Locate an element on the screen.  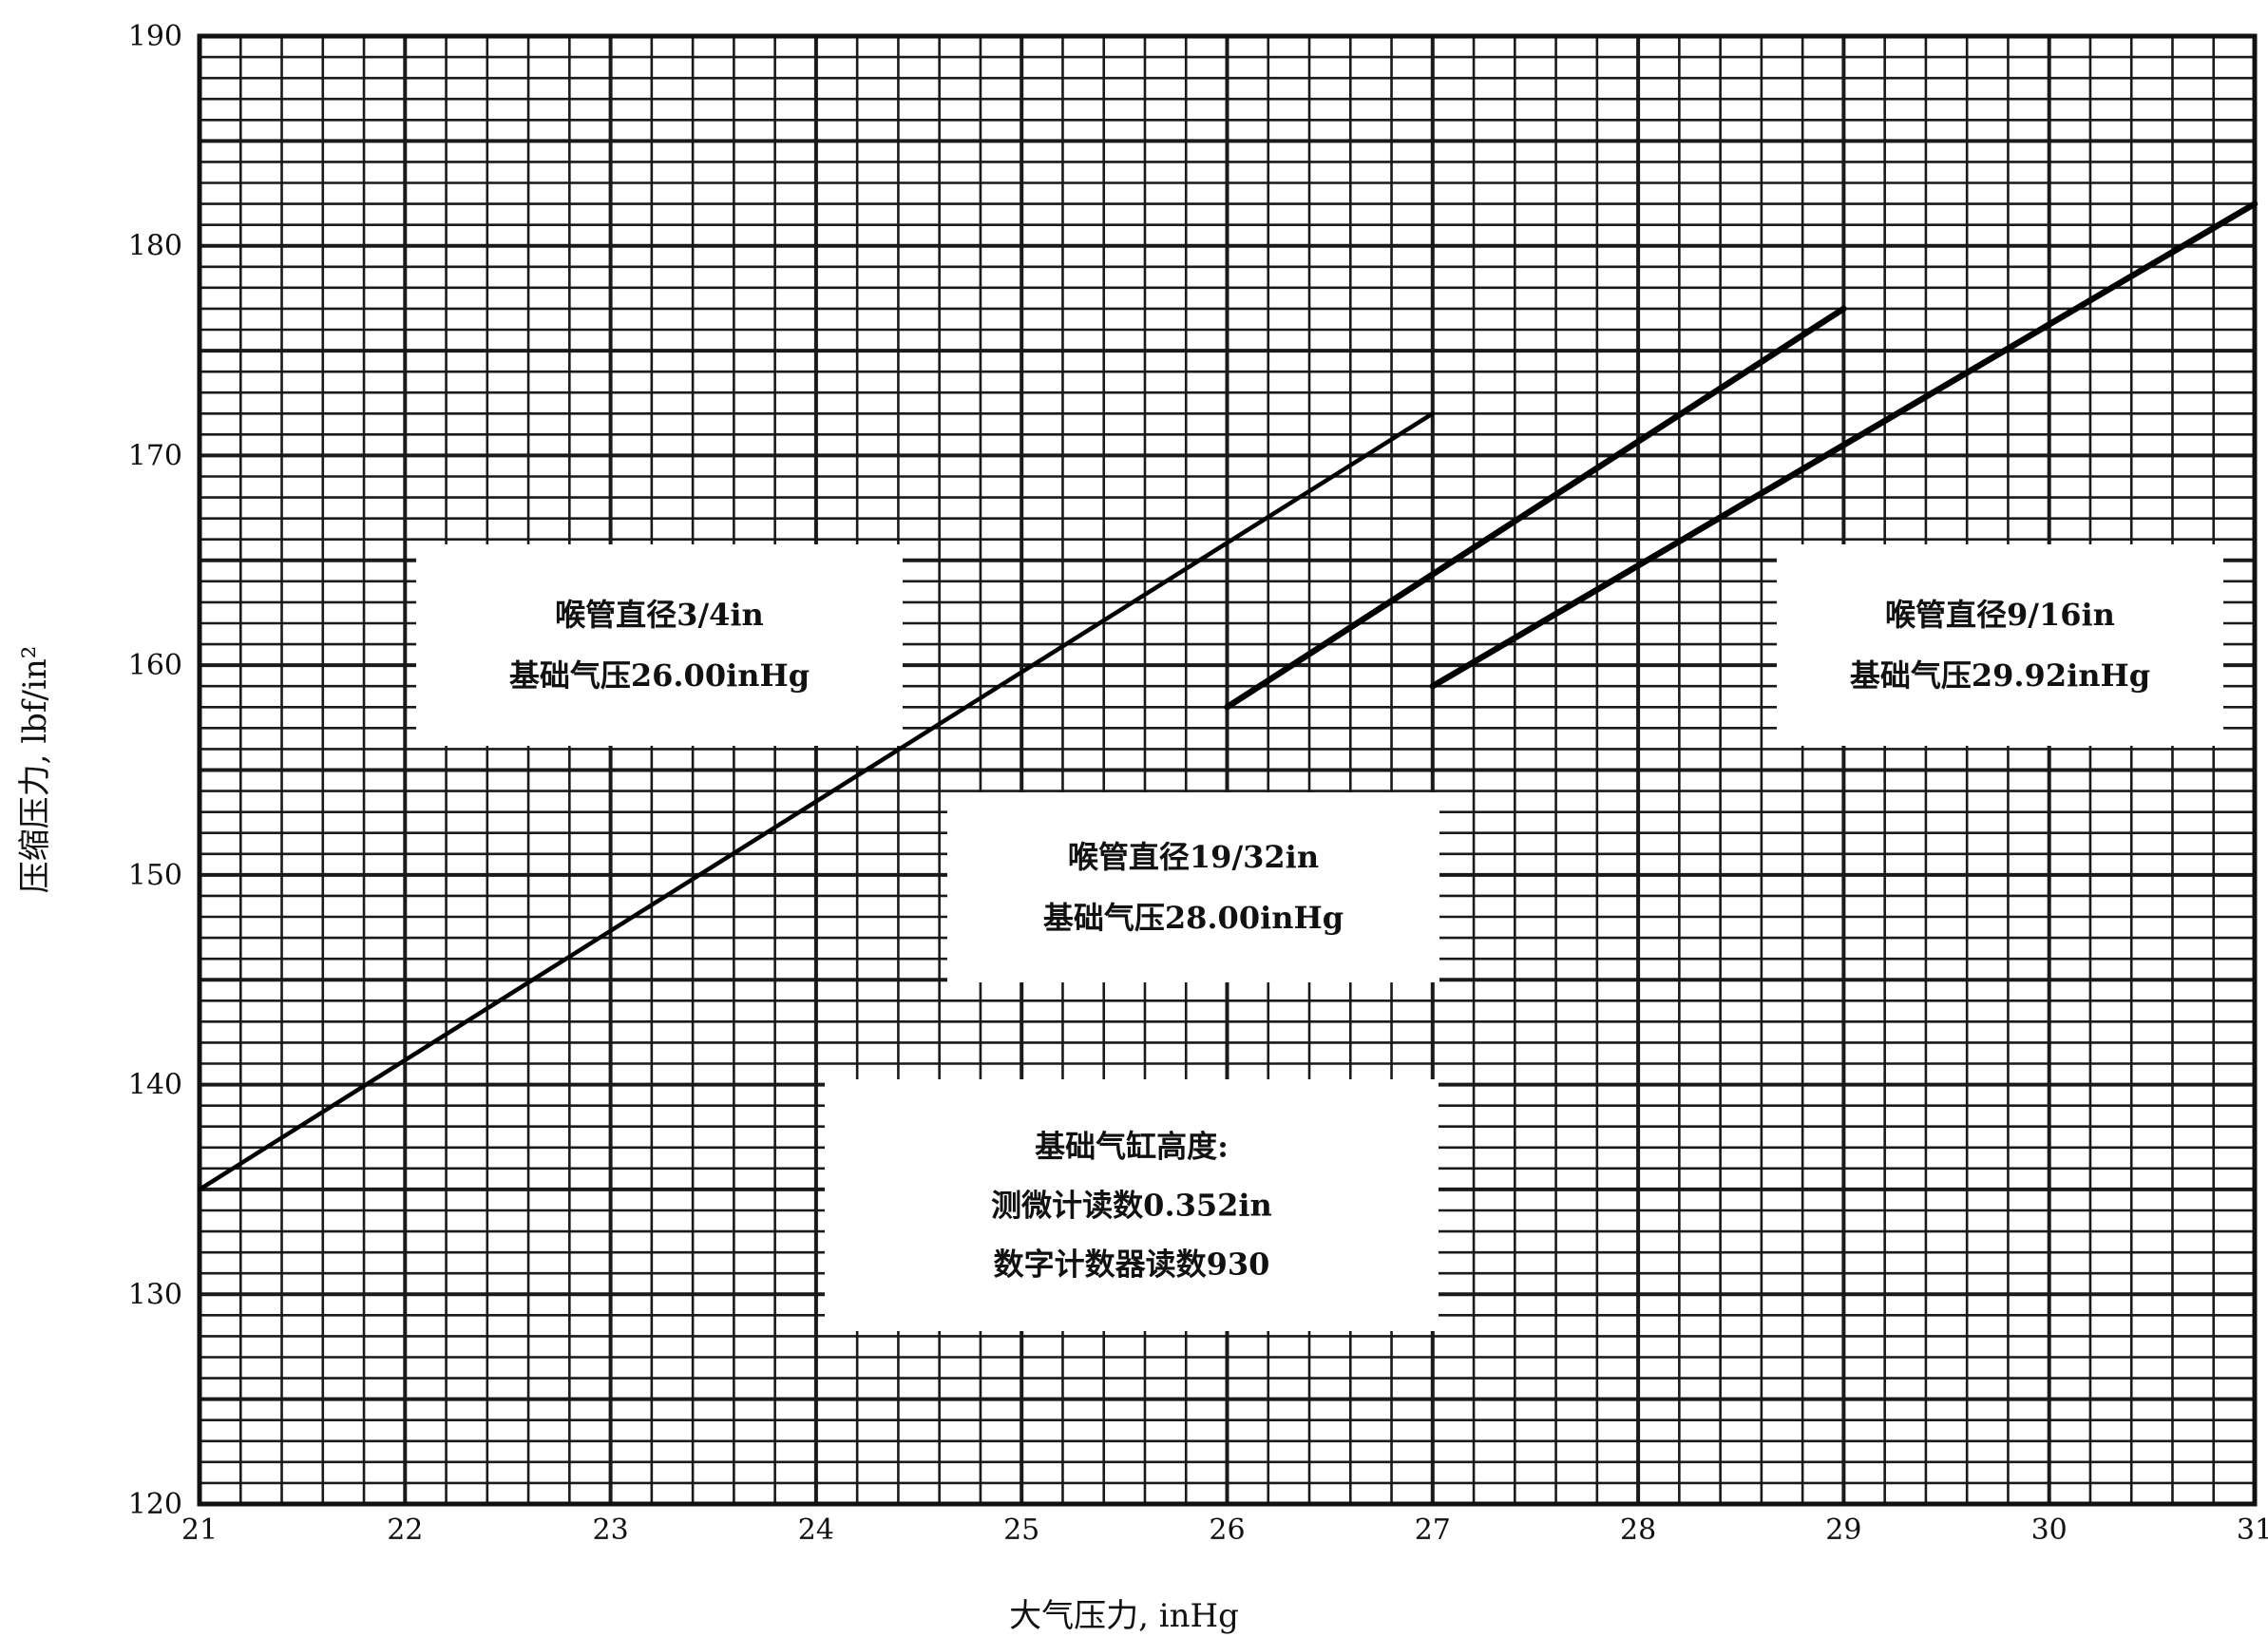
y-tick-labels: 120 130 140 150 160 170 180 190 is located at coordinates (155, 770).